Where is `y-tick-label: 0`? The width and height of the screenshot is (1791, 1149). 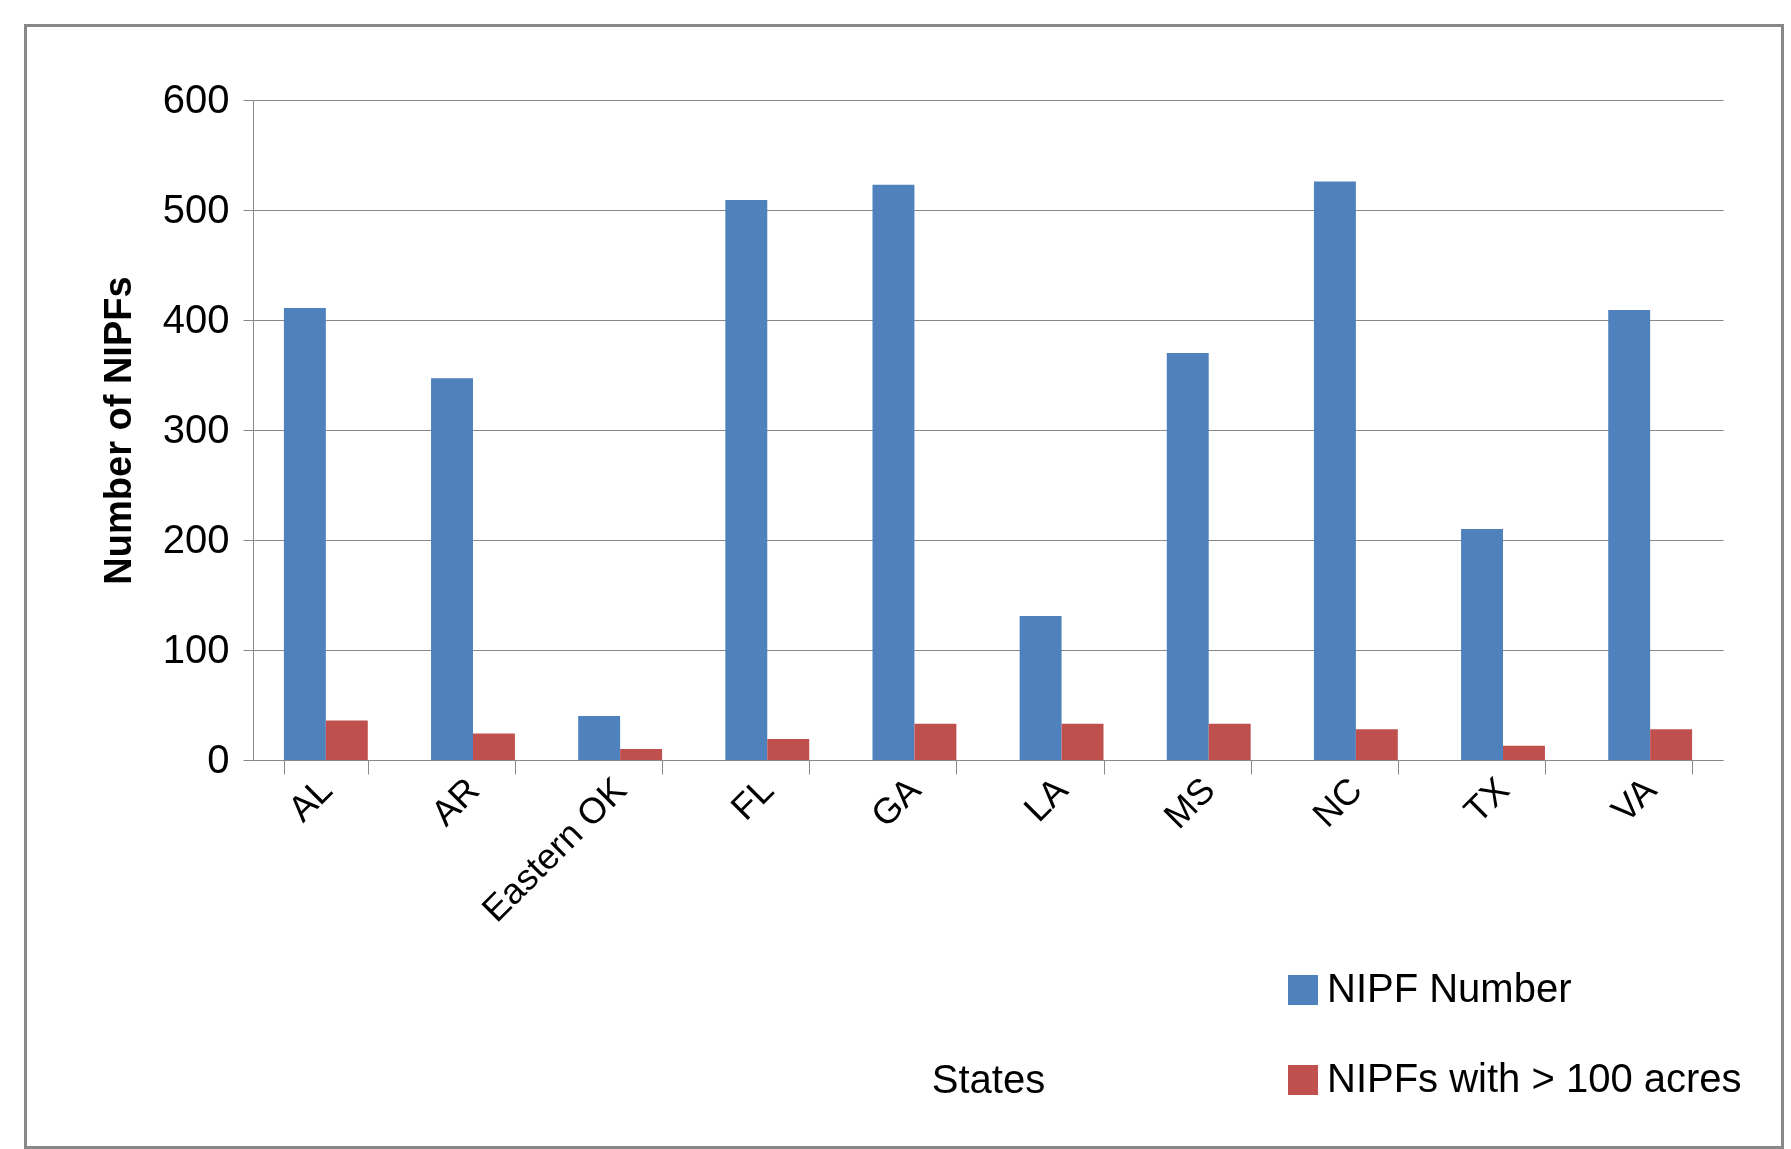
y-tick-label: 0 is located at coordinates (218, 758).